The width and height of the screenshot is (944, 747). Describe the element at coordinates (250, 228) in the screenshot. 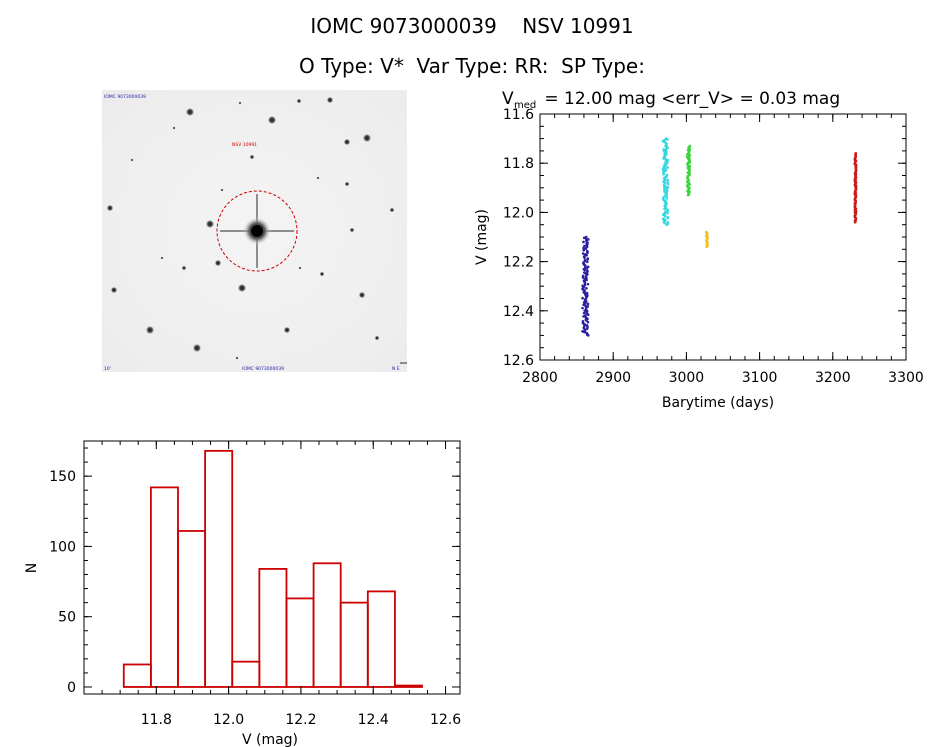

I see `field-stars` at that location.